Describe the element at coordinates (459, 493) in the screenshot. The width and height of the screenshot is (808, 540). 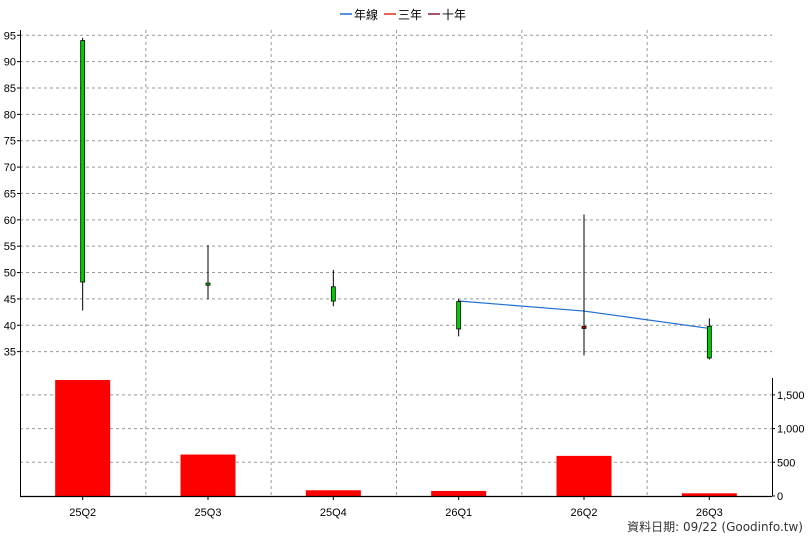
I see `volume-bar-26Q1` at that location.